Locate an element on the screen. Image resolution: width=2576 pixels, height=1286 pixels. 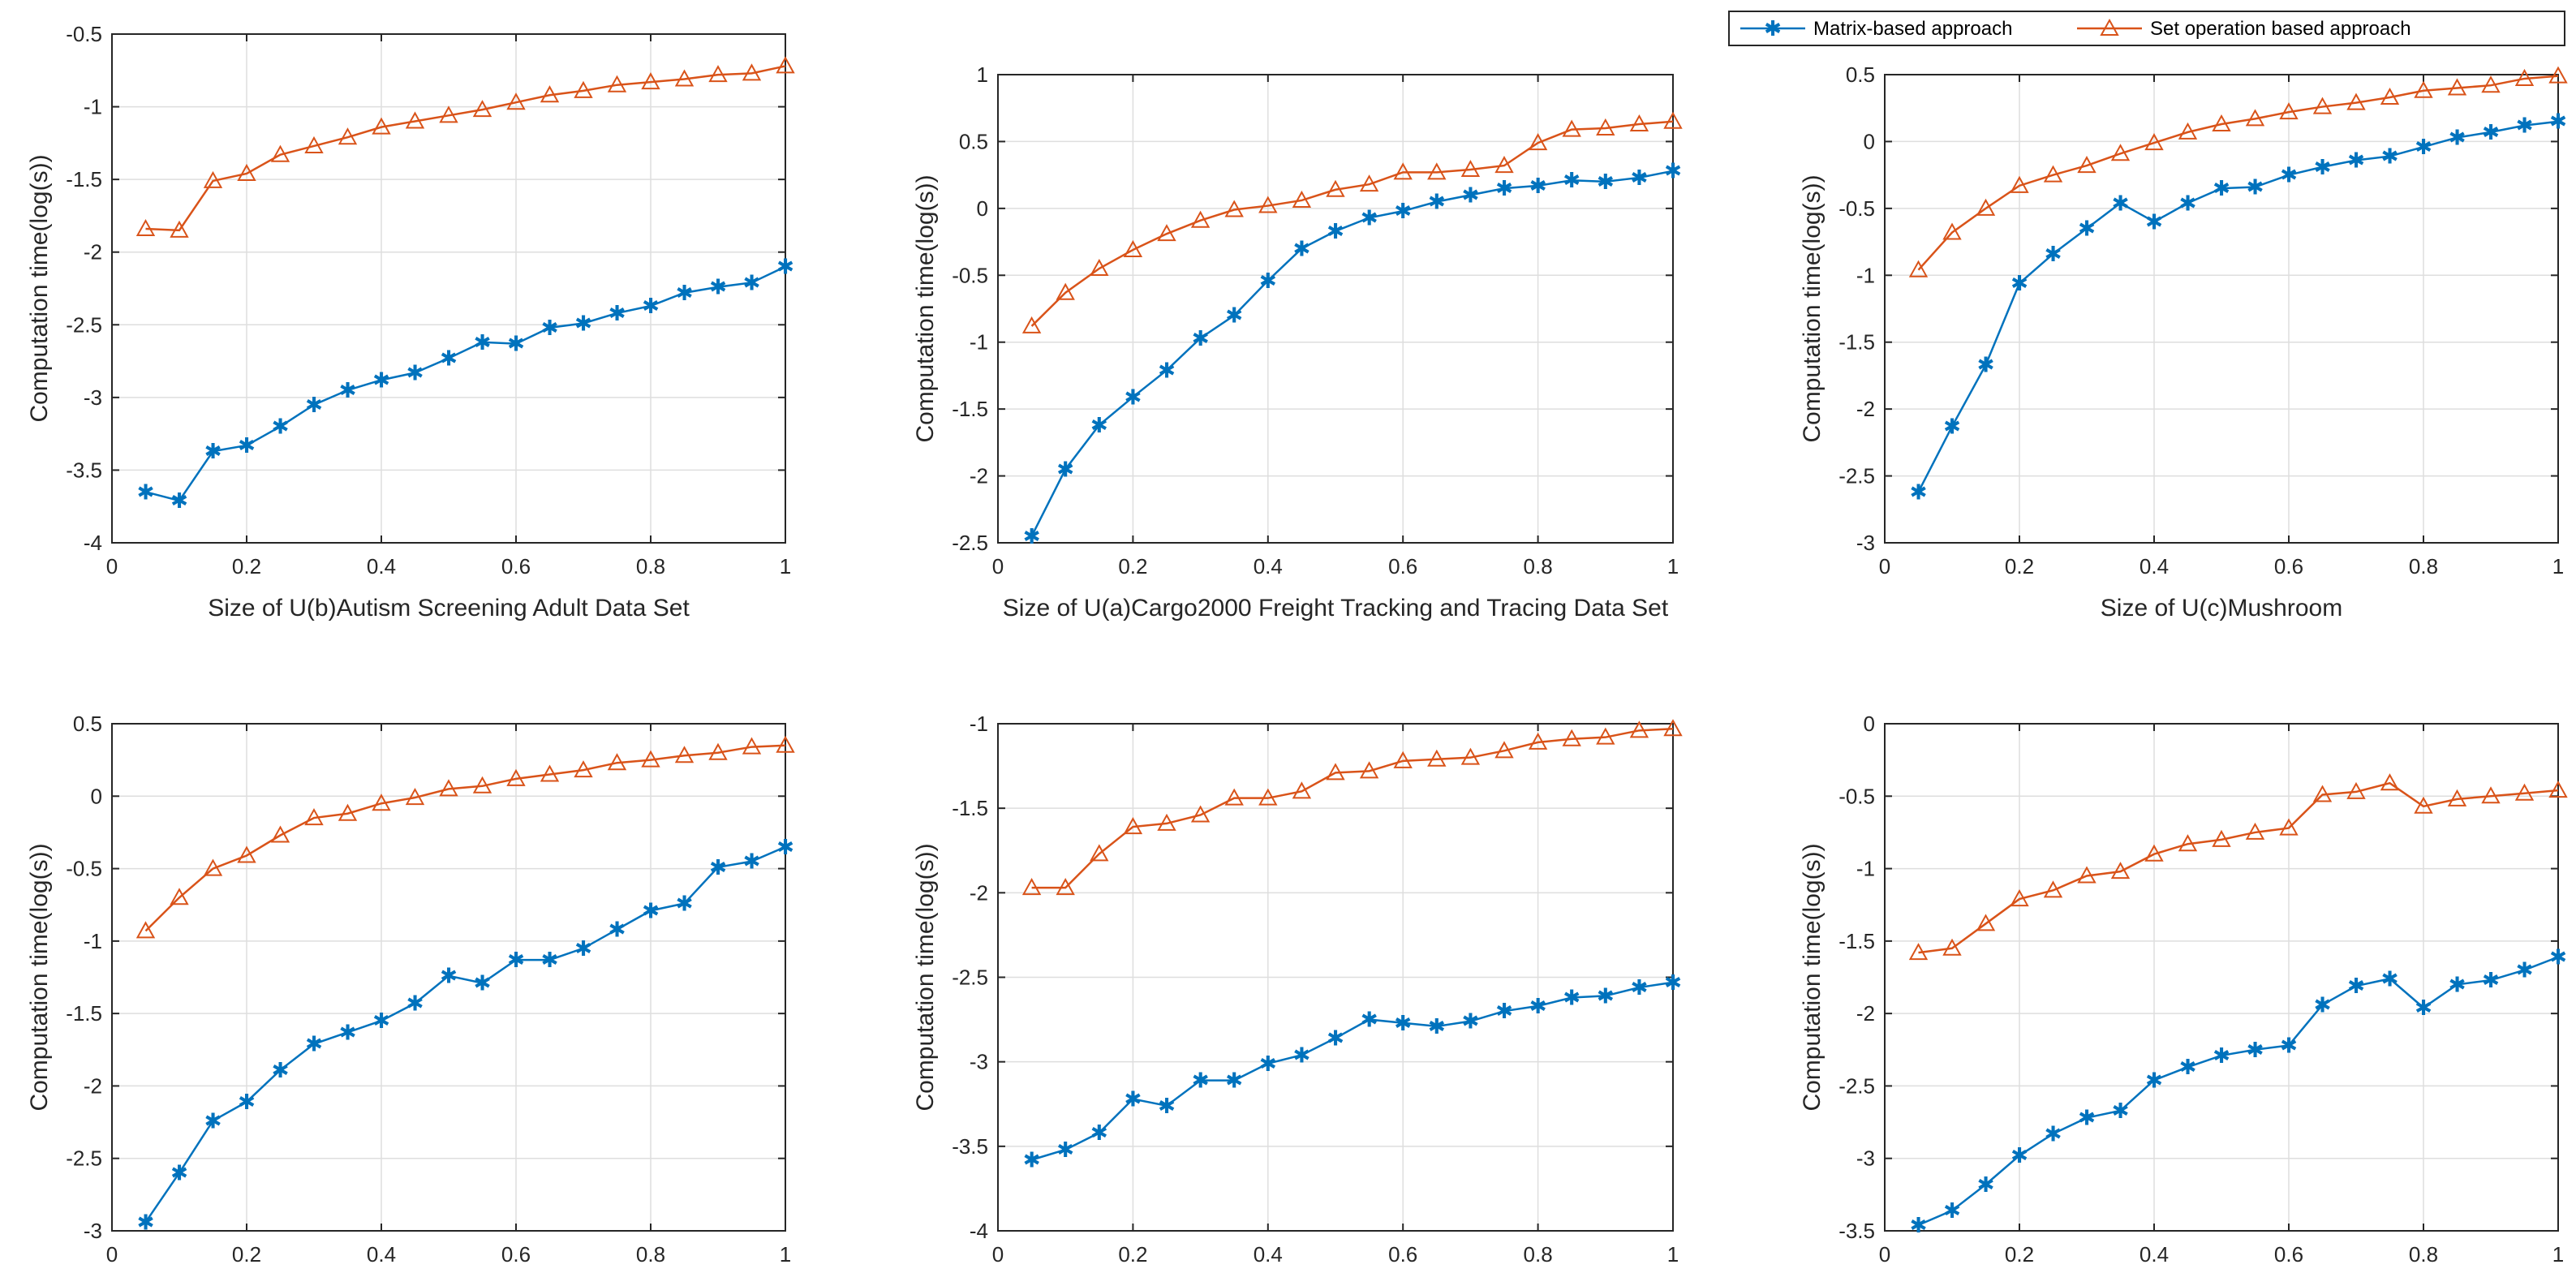
x-axis-label: Size of U(f)Studentmat is located at coordinates (1335, 1284).